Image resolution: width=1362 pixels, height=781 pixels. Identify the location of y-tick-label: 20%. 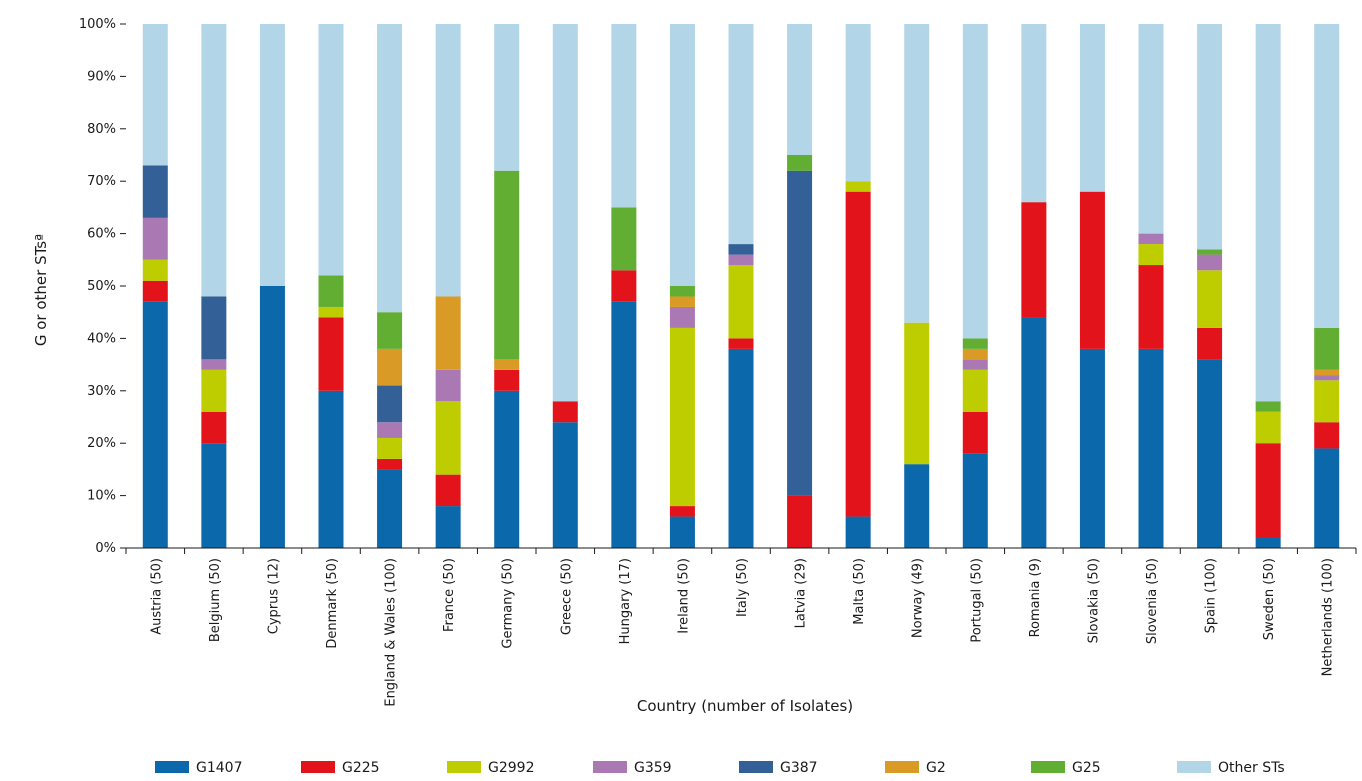
(101, 443).